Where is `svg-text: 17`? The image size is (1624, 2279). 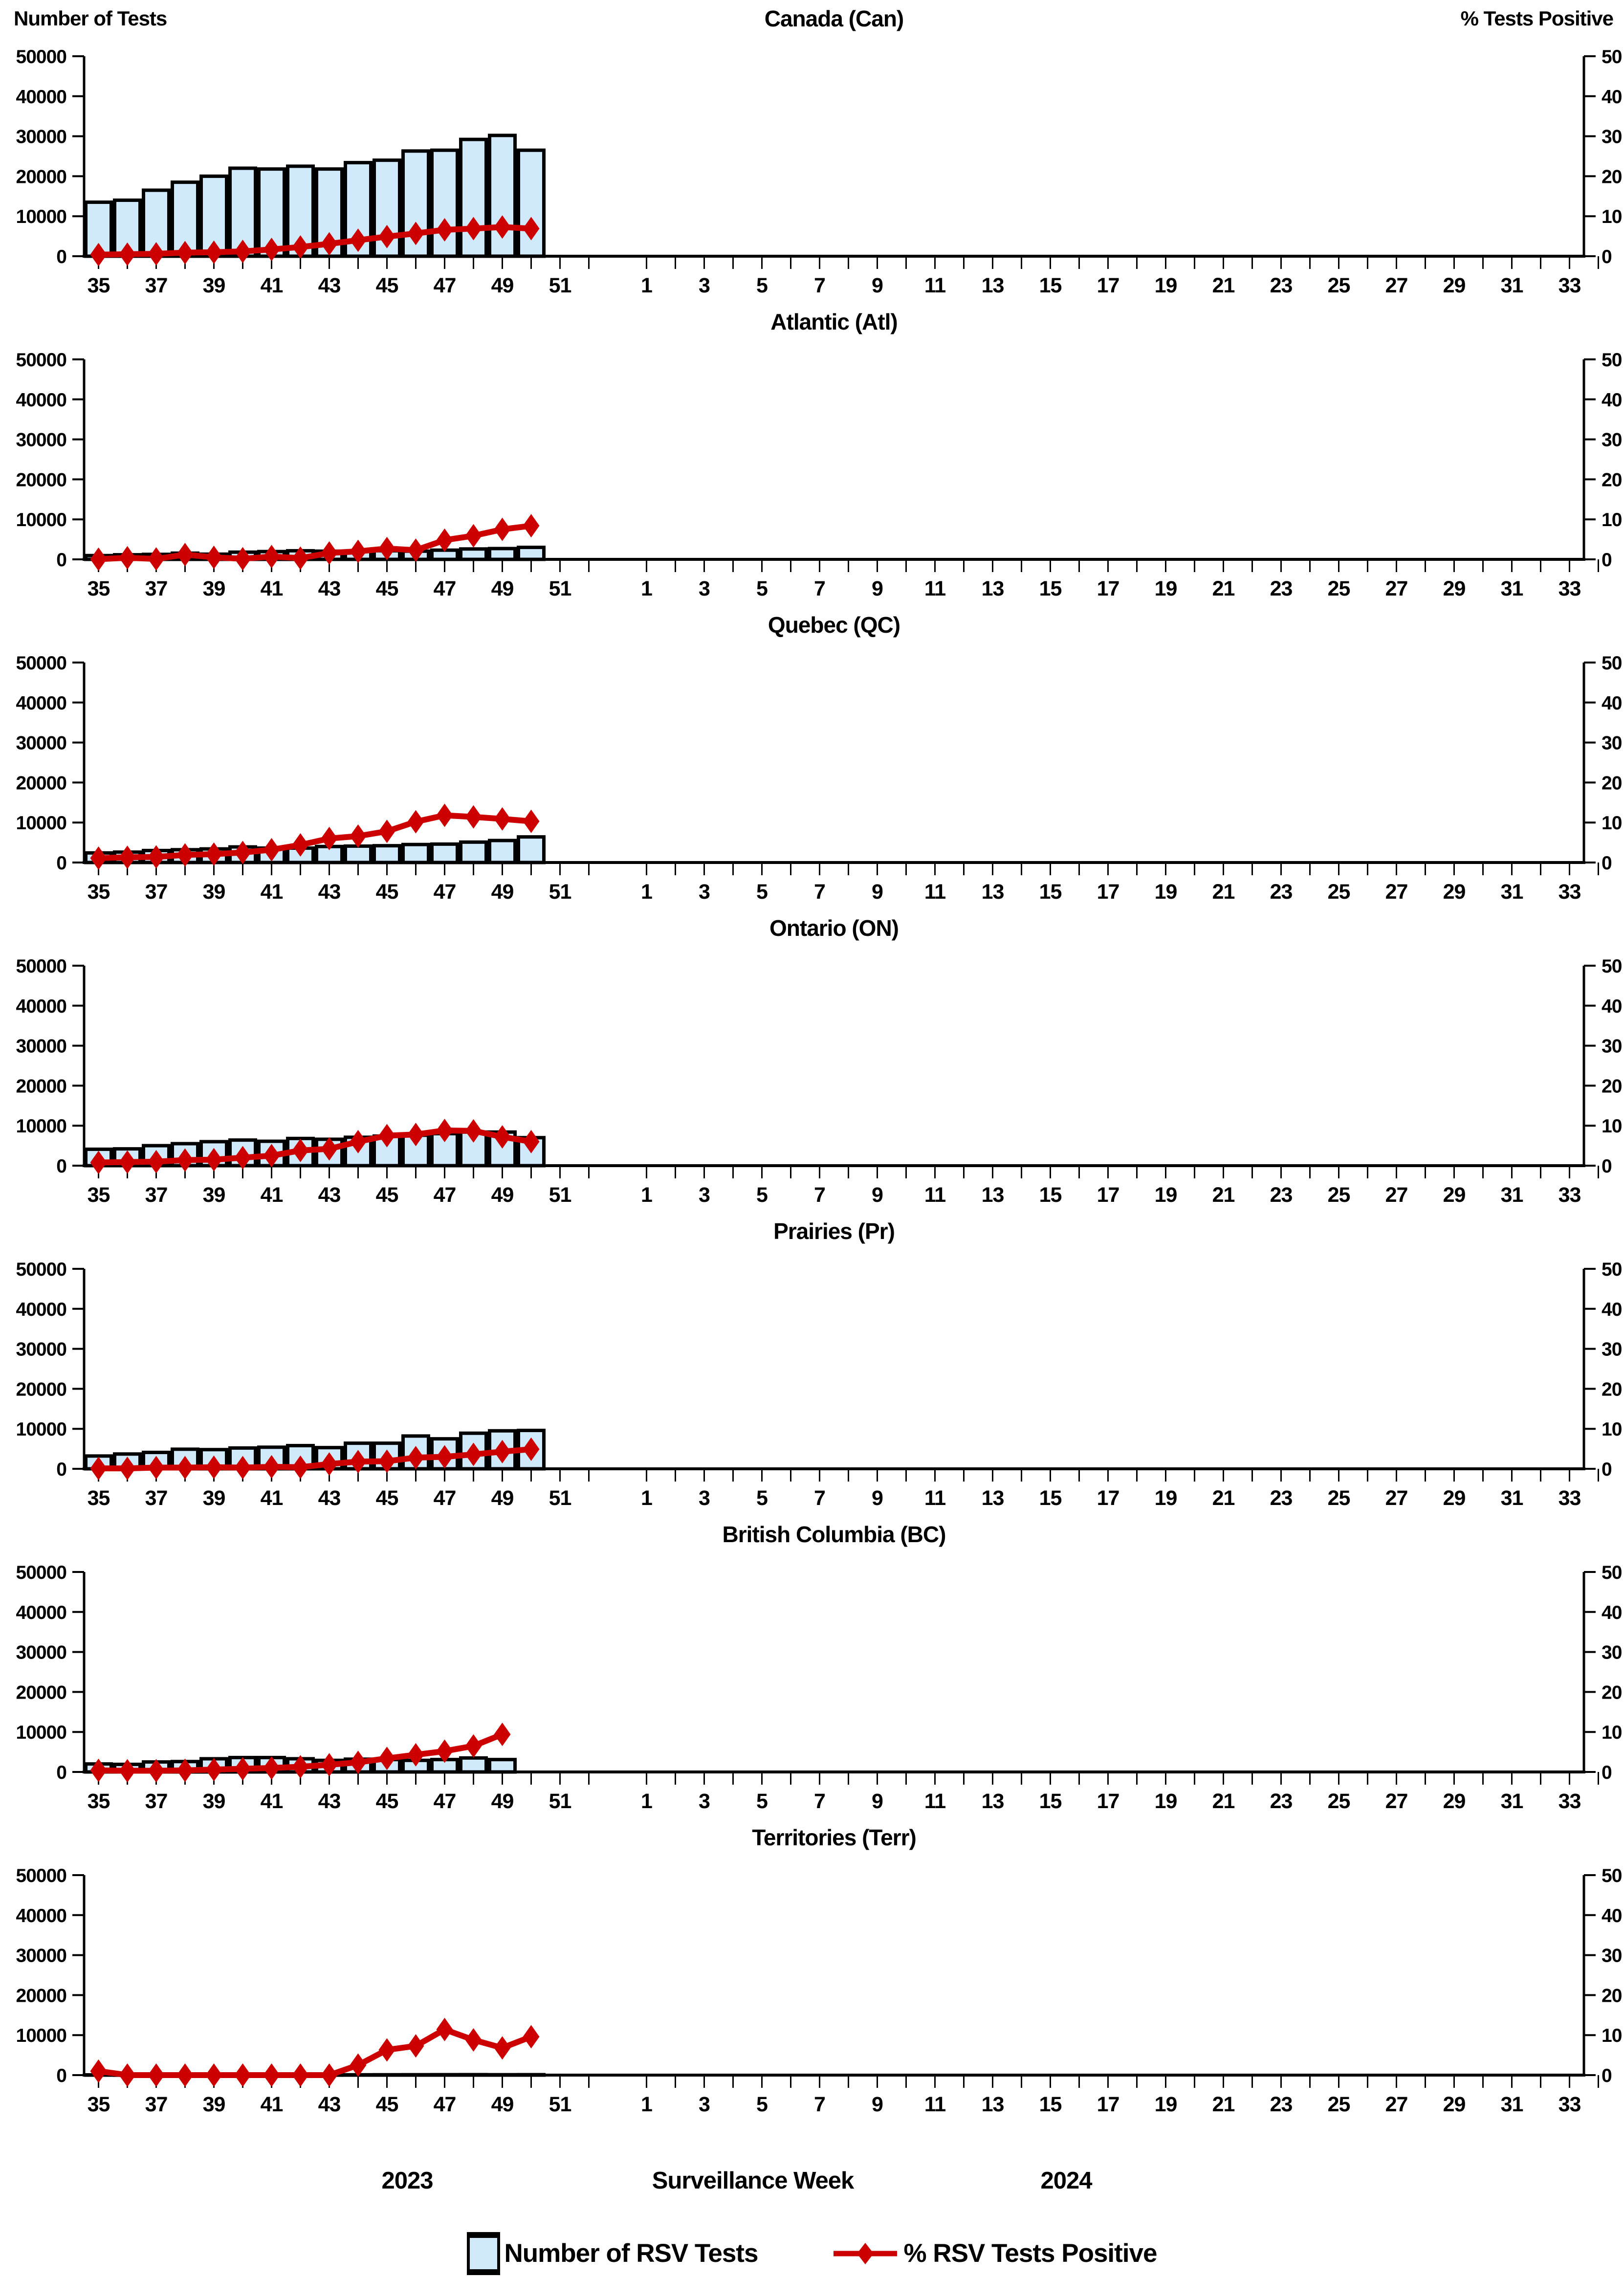
svg-text: 17 is located at coordinates (1108, 892).